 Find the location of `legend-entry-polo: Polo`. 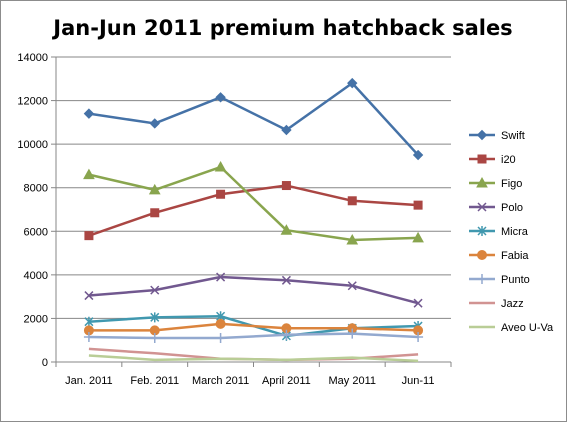

legend-entry-polo: Polo is located at coordinates (496, 208).